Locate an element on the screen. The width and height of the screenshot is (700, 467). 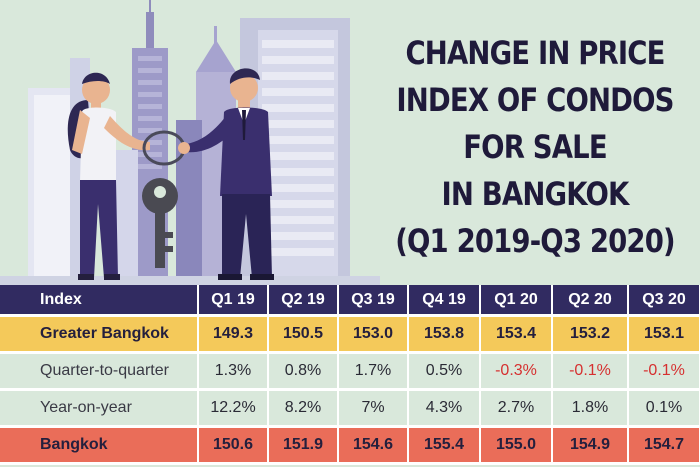
title-line: IN BANGKOK is located at coordinates (535, 194).